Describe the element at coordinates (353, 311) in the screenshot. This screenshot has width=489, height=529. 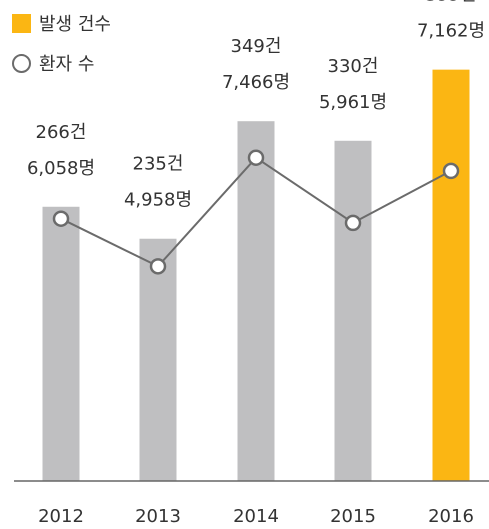
I see `bar-2015` at that location.